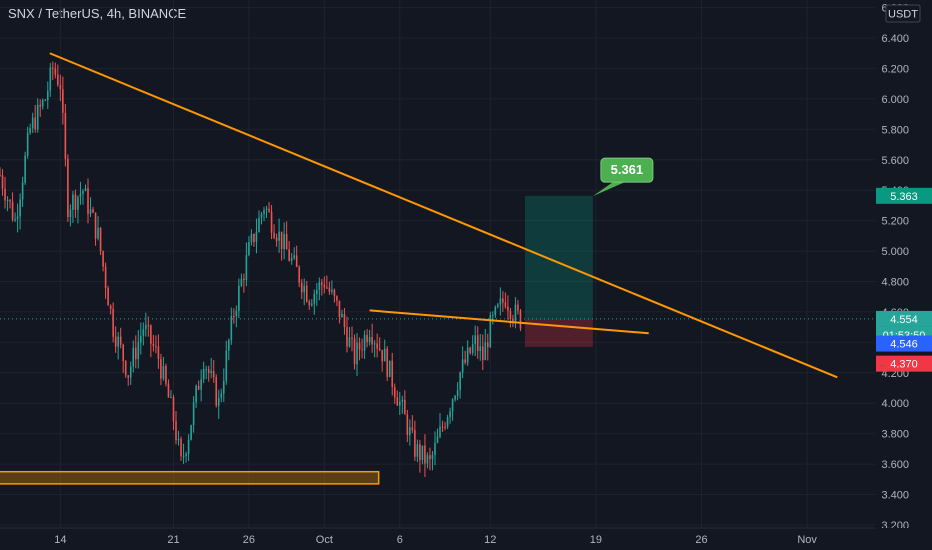  I want to click on trendline-inner-resistance, so click(509, 322).